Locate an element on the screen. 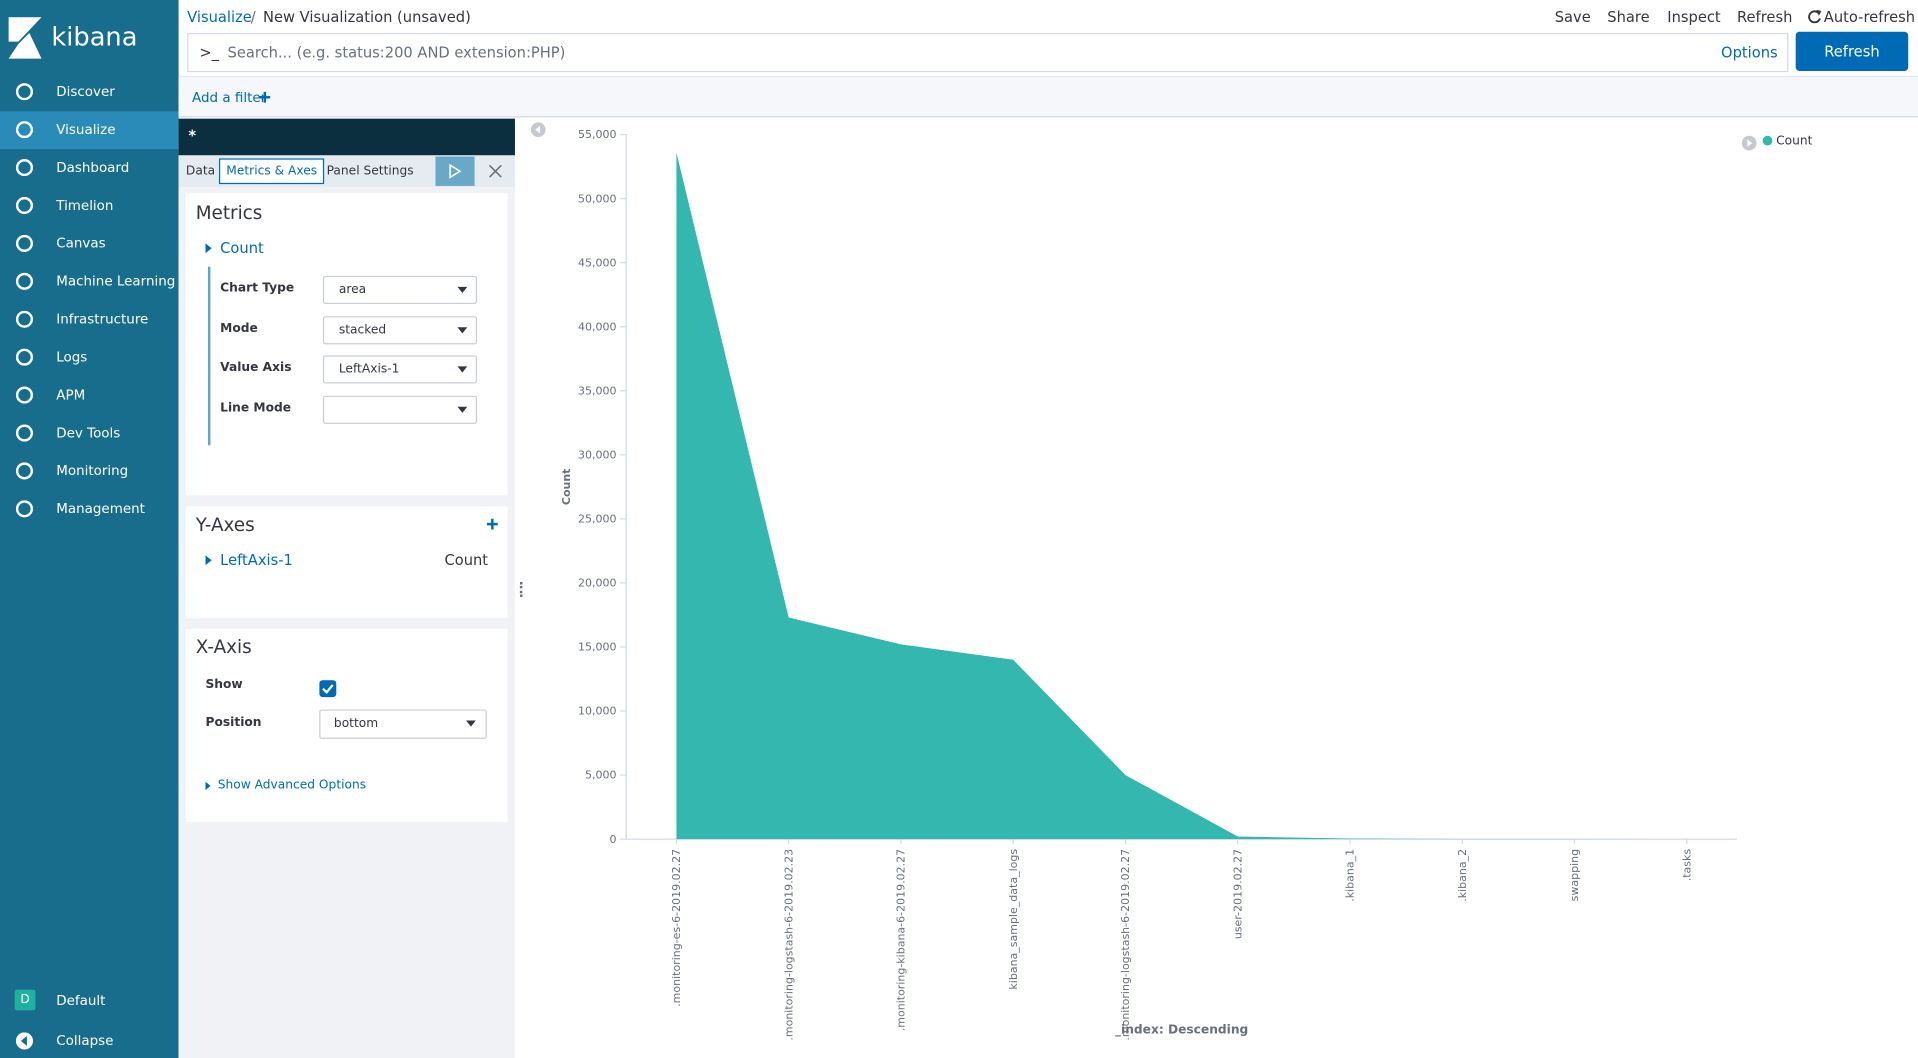  field-value: LeftAxis-1 is located at coordinates (369, 370).